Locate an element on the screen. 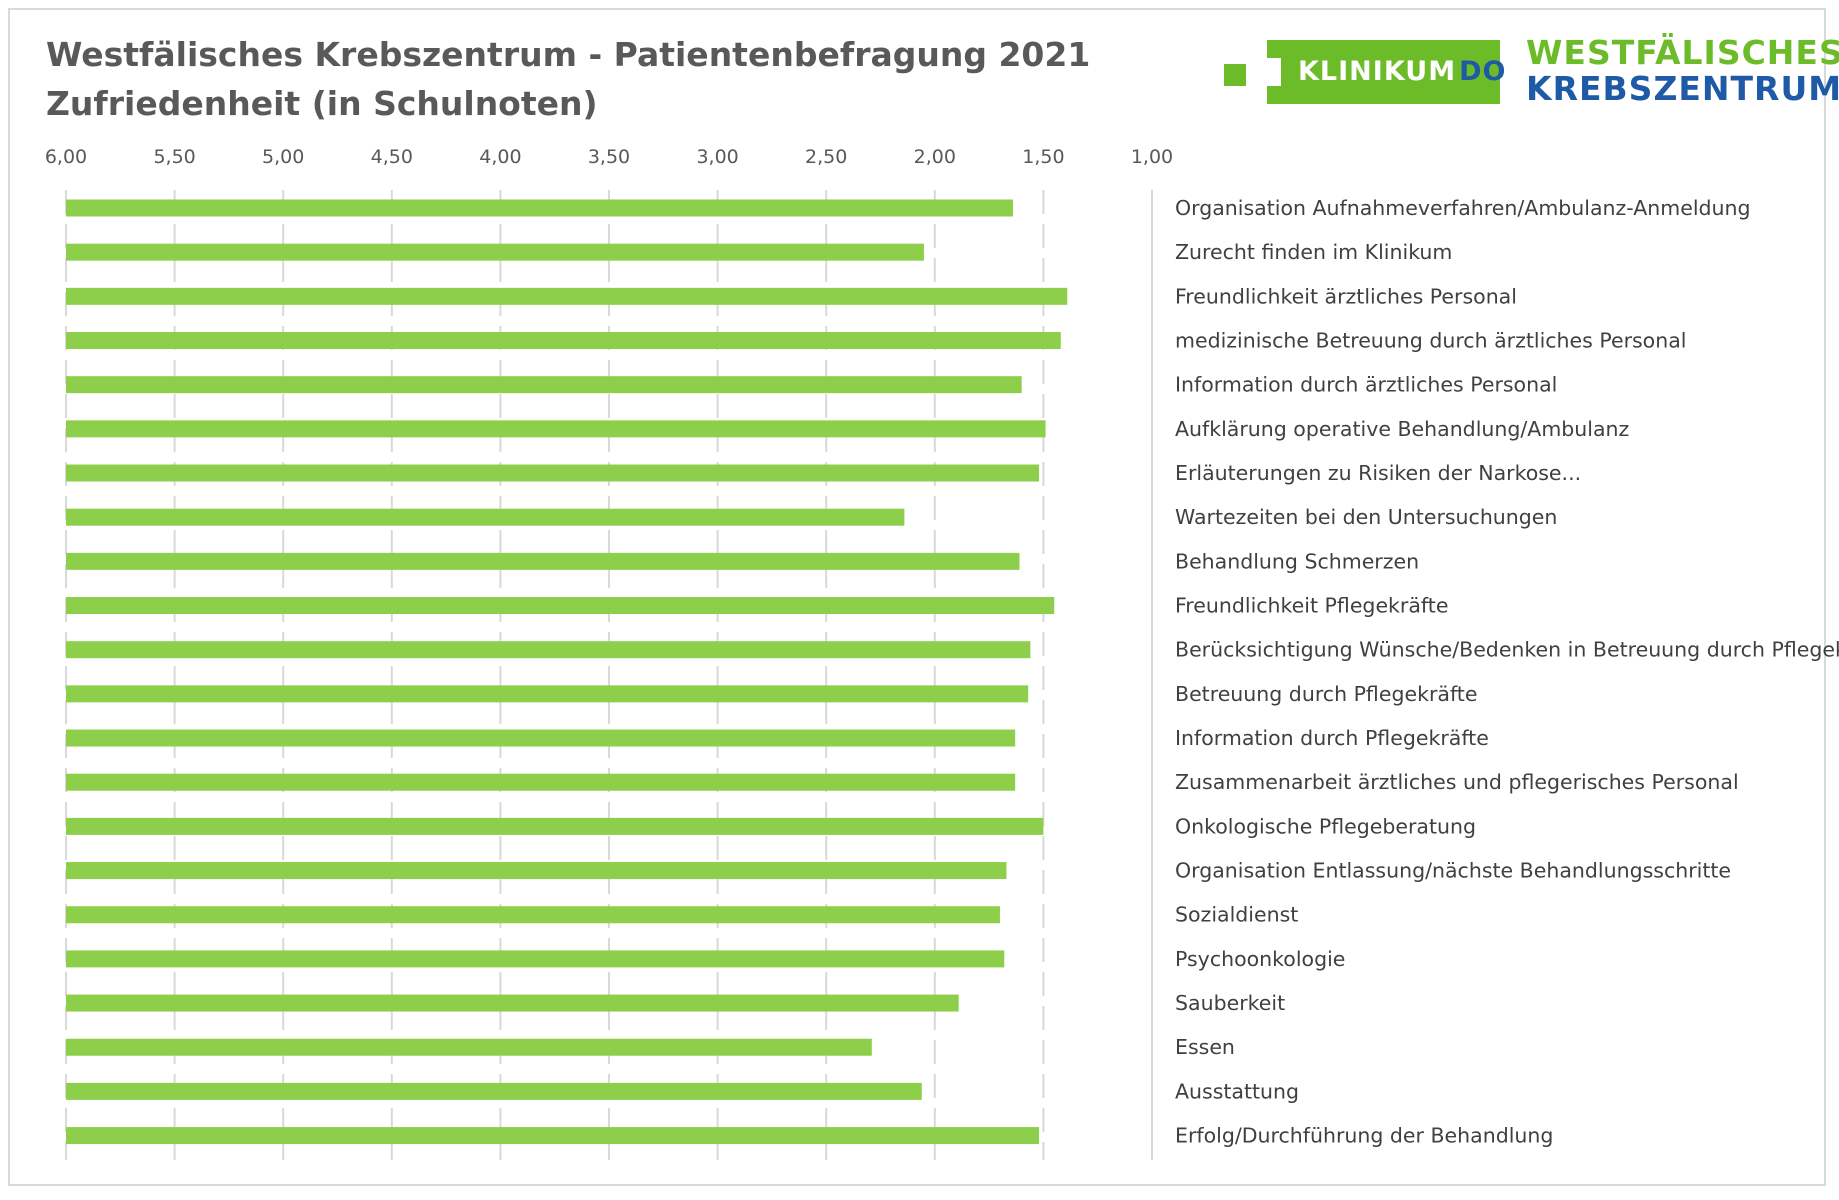 This screenshot has width=1839, height=1200. x-tick-label: 4,00 is located at coordinates (500, 157).